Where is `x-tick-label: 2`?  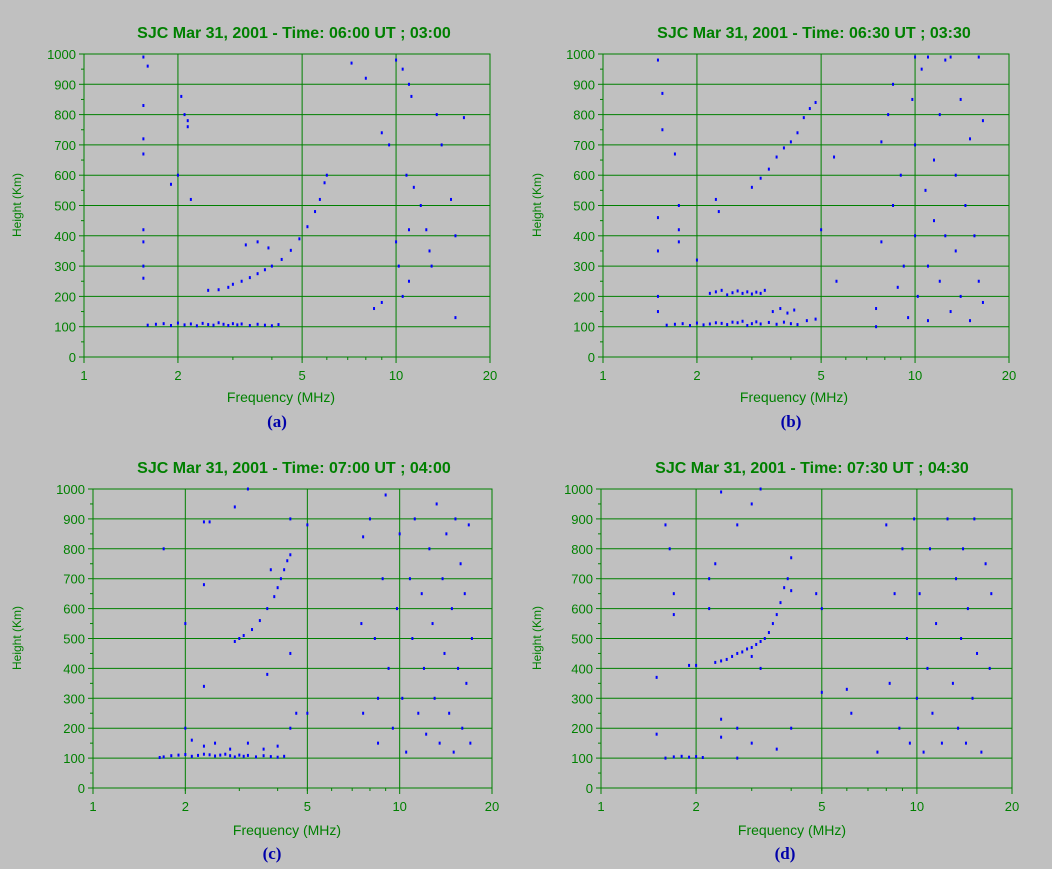 x-tick-label: 2 is located at coordinates (696, 375).